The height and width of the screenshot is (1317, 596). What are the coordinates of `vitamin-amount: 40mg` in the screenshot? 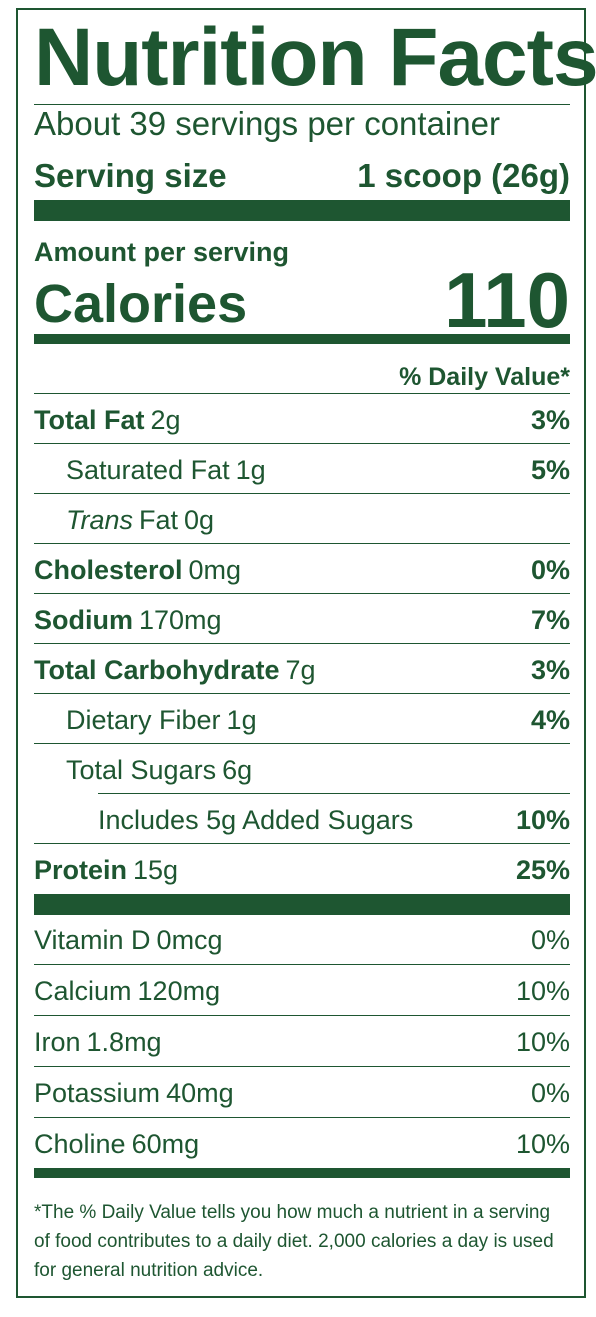 It's located at (200, 1092).